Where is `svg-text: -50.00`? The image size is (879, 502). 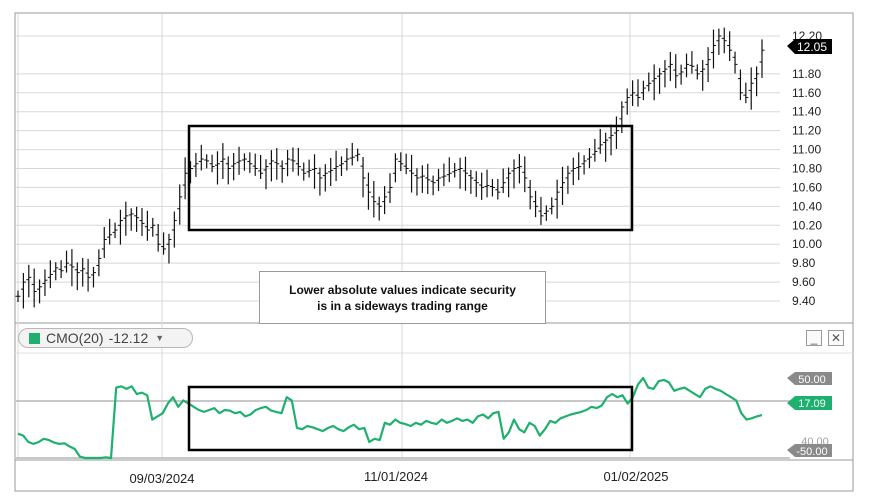
svg-text: -50.00 is located at coordinates (811, 452).